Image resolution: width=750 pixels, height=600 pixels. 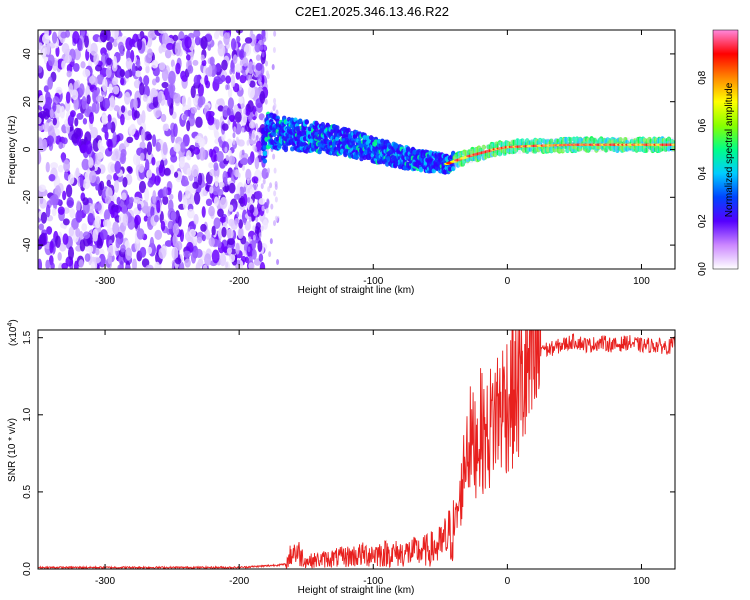 What do you see at coordinates (641, 281) in the screenshot?
I see `x-tick-label: 100` at bounding box center [641, 281].